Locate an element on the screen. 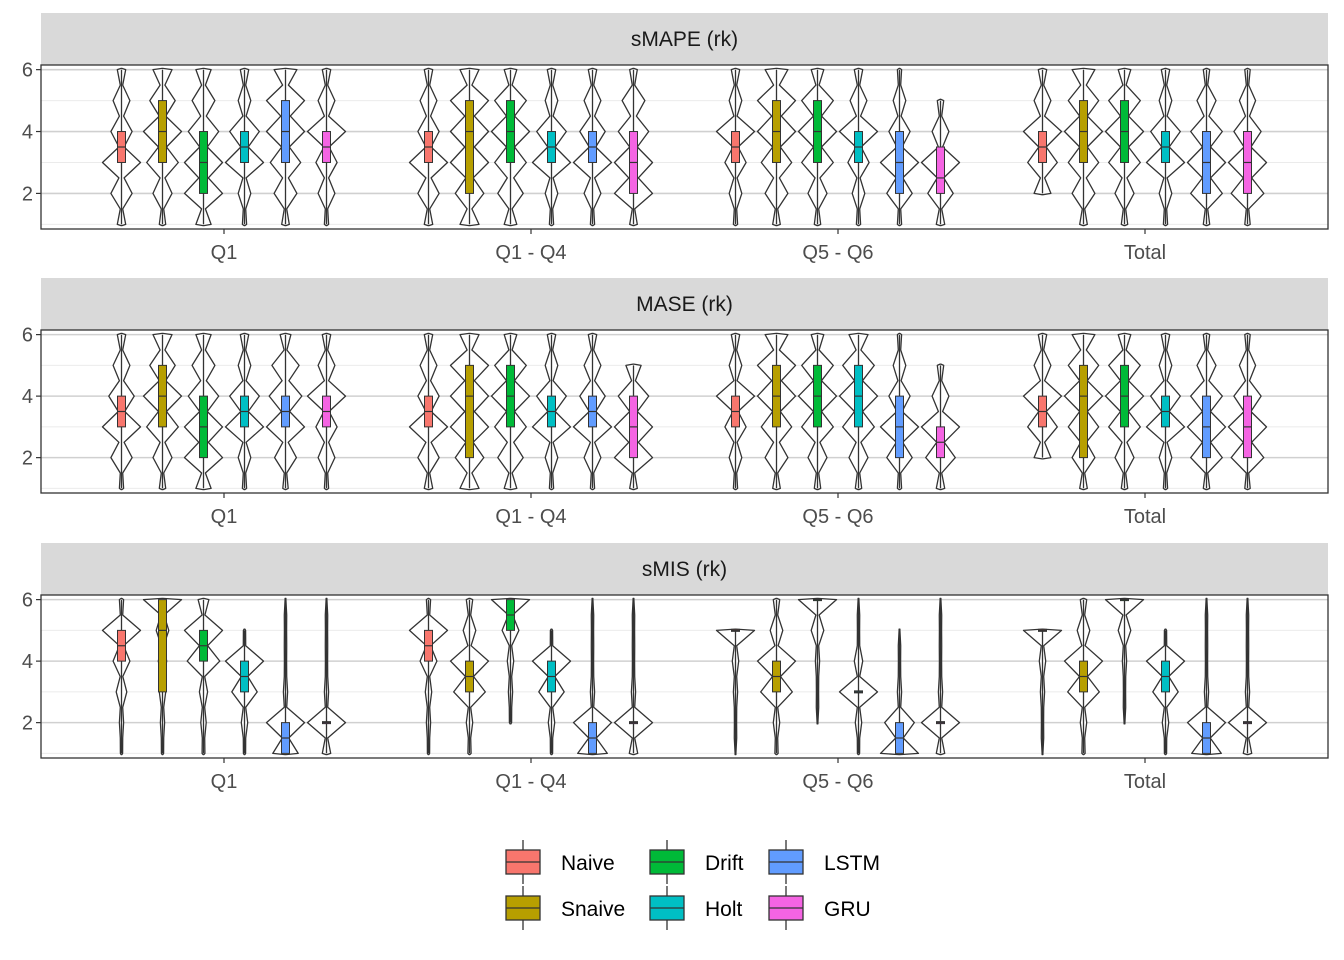 The width and height of the screenshot is (1344, 960). legend-label: LSTM is located at coordinates (852, 863).